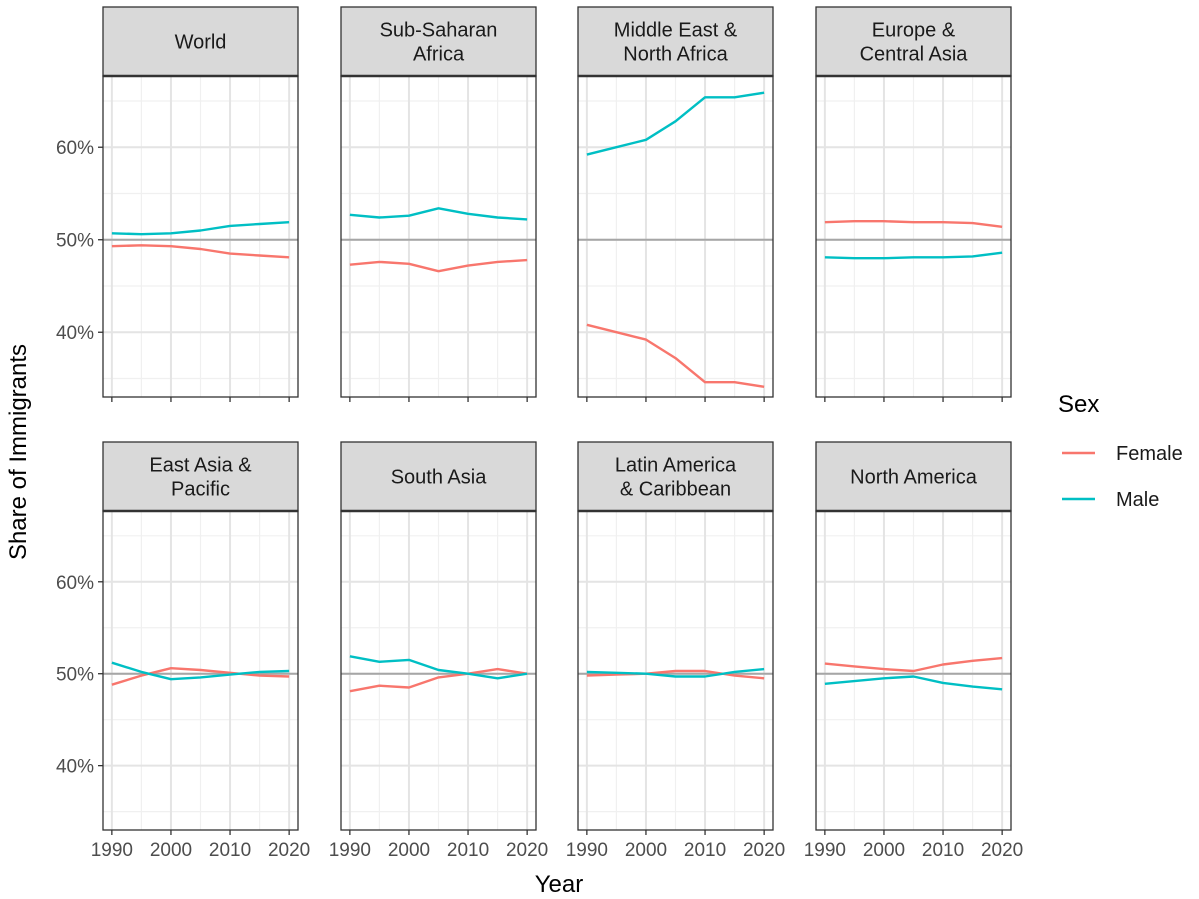 This screenshot has width=1199, height=899. I want to click on facet-strip-label: North America, so click(914, 478).